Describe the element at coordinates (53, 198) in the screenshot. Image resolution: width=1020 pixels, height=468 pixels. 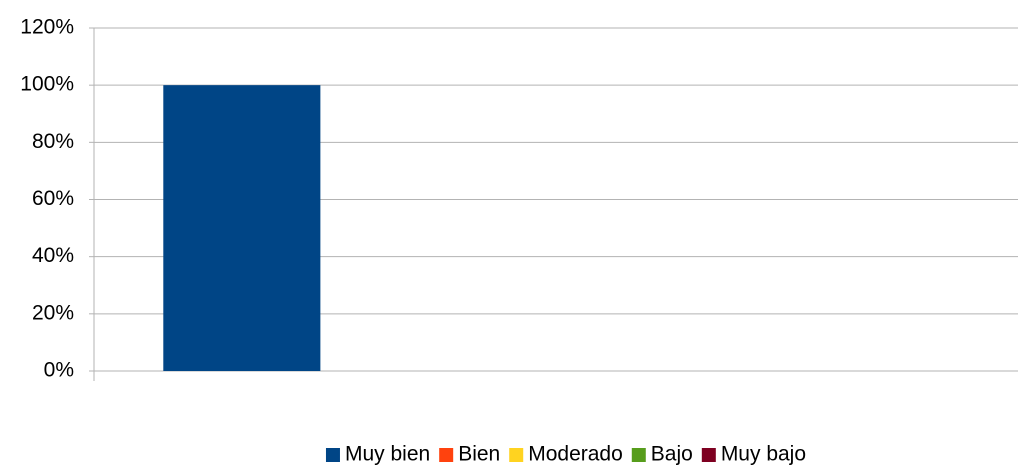
I see `y-tick-label: 60%` at that location.